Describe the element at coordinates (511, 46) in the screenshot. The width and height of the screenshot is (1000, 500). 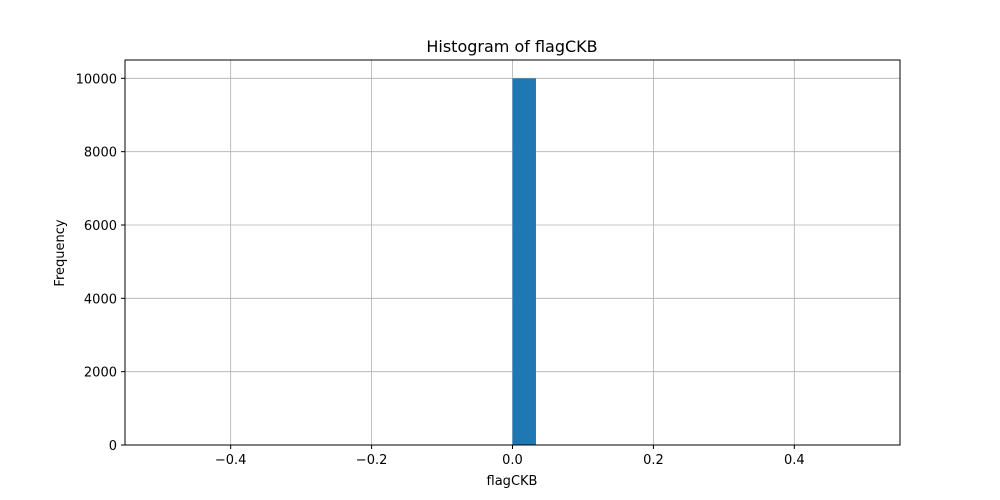
I see `chart-title: Histogram of flagCKB` at that location.